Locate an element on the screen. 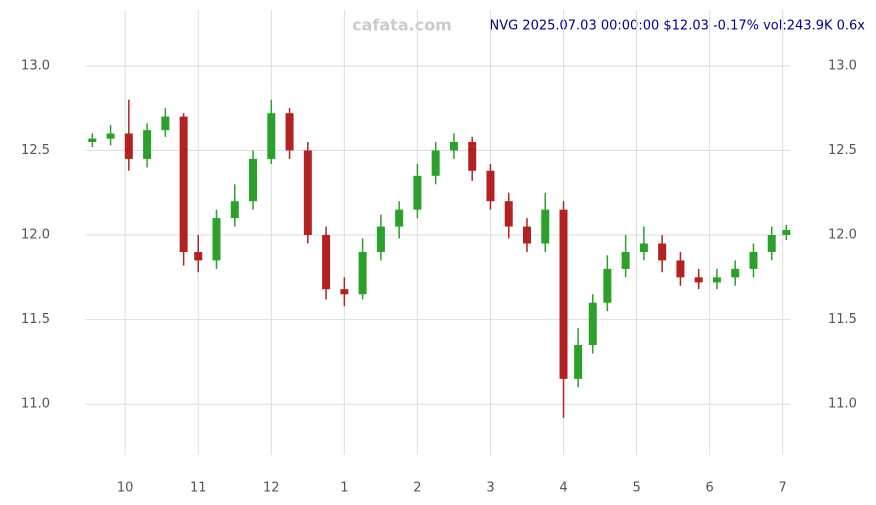 The image size is (876, 505). y-tick-label-right: 11.5 is located at coordinates (842, 319).